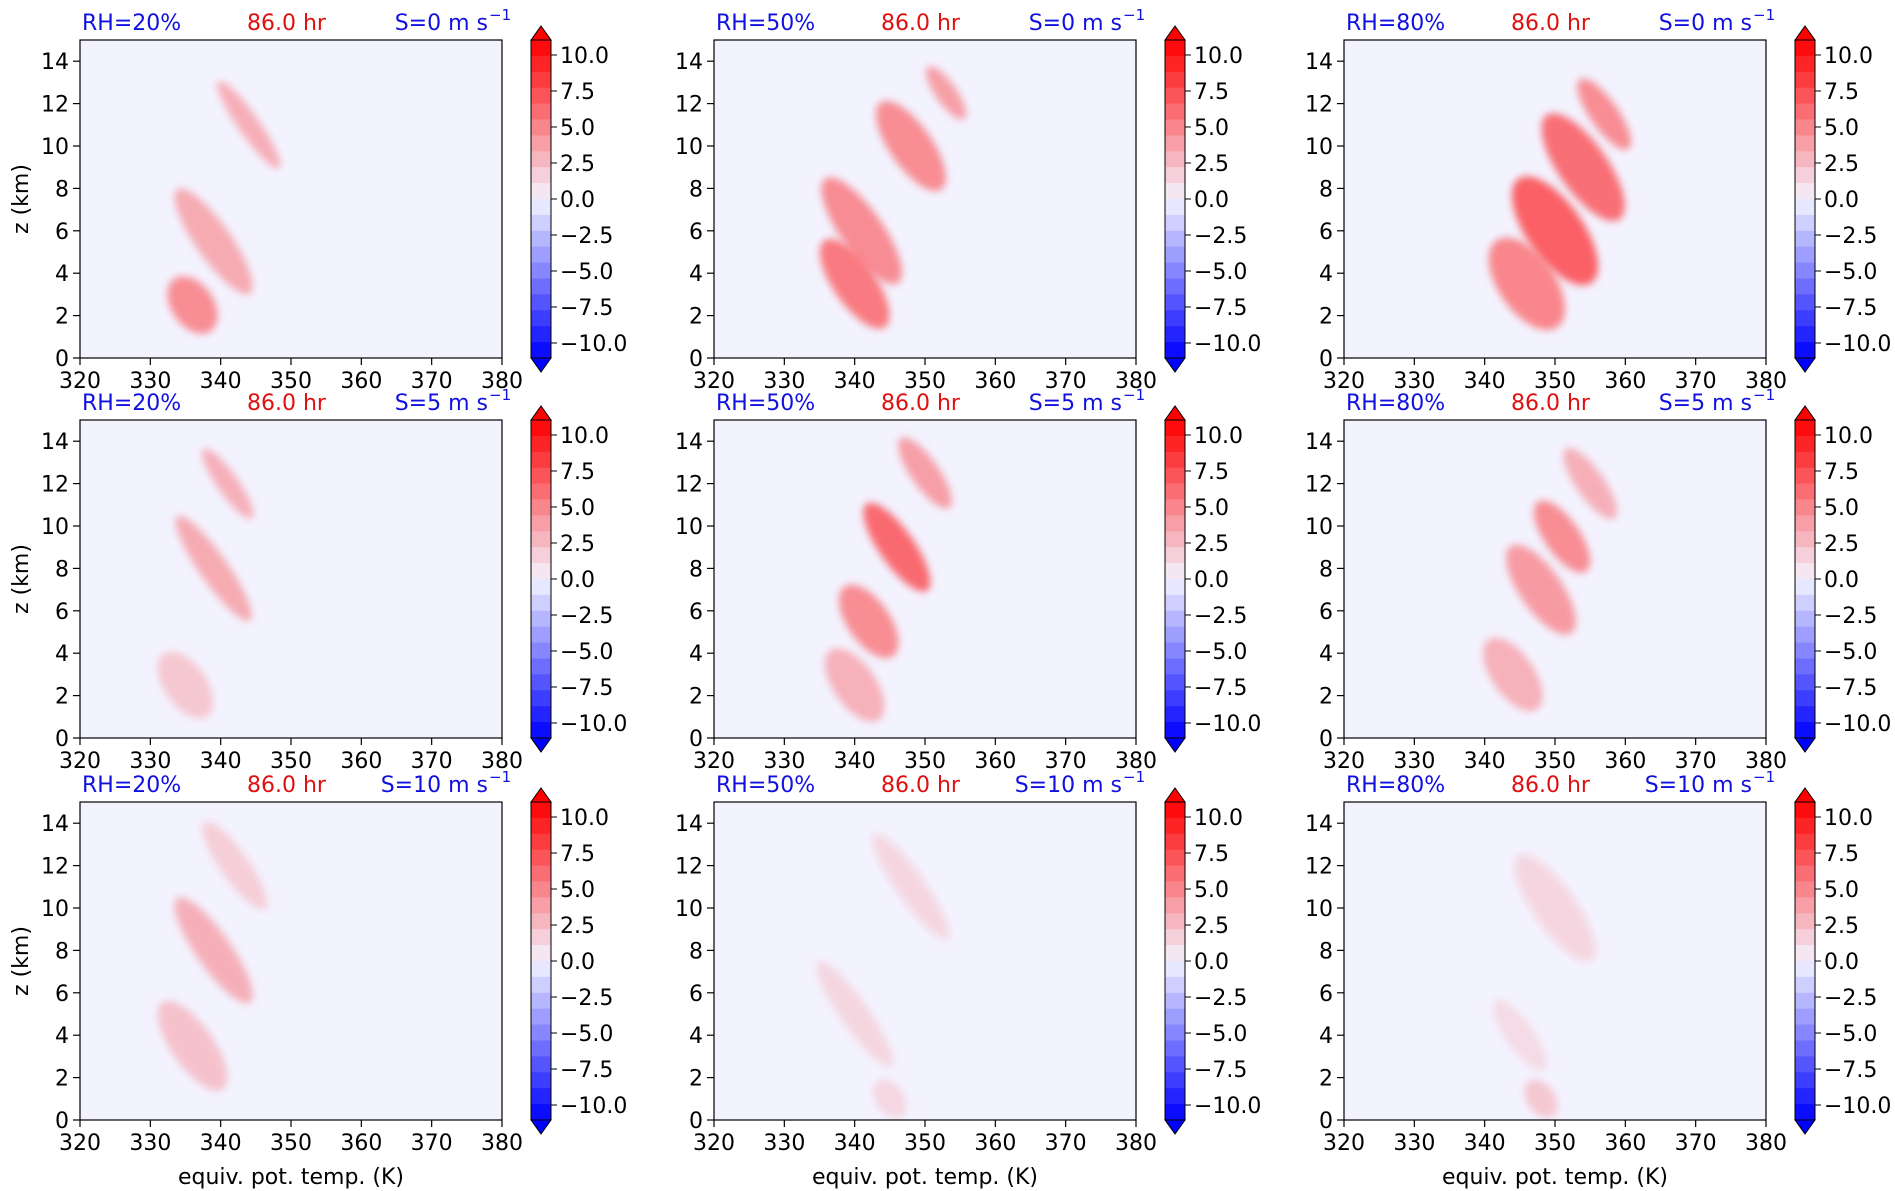  I want to click on shear-label: S=5 m s, so click(1705, 403).